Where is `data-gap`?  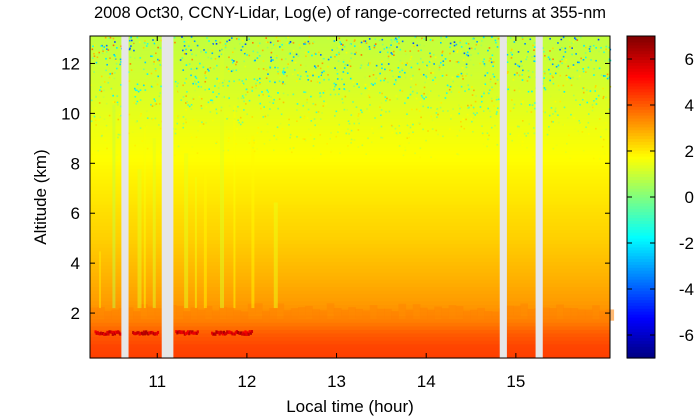 data-gap is located at coordinates (167, 197).